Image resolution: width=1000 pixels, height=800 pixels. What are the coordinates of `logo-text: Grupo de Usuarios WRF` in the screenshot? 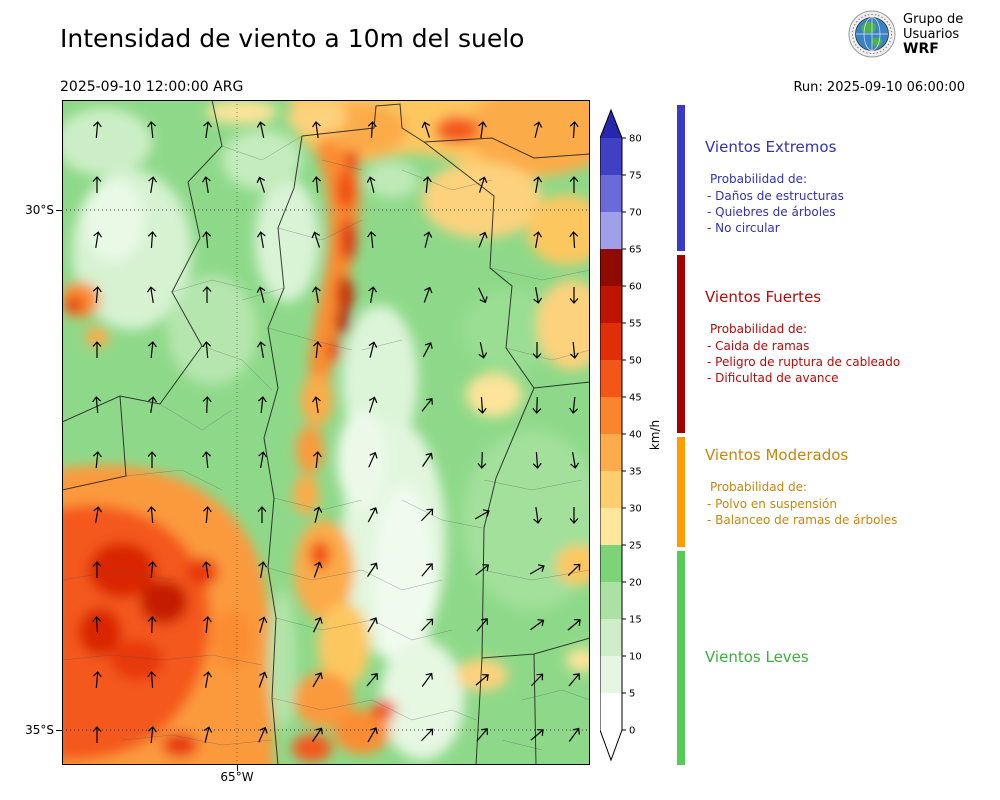 It's located at (933, 34).